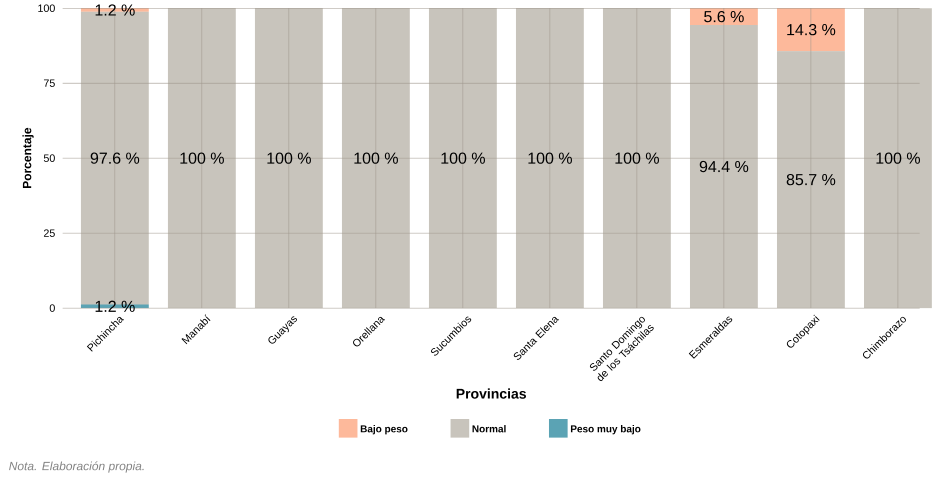 This screenshot has height=480, width=933. I want to click on y-tick-label: 50, so click(49, 158).